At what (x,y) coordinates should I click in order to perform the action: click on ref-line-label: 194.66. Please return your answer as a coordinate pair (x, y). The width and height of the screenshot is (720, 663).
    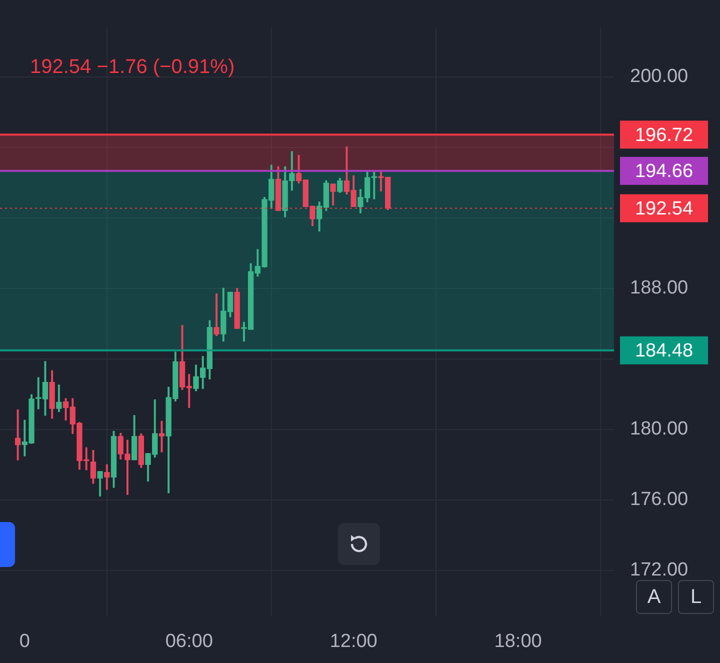
    Looking at the image, I should click on (664, 171).